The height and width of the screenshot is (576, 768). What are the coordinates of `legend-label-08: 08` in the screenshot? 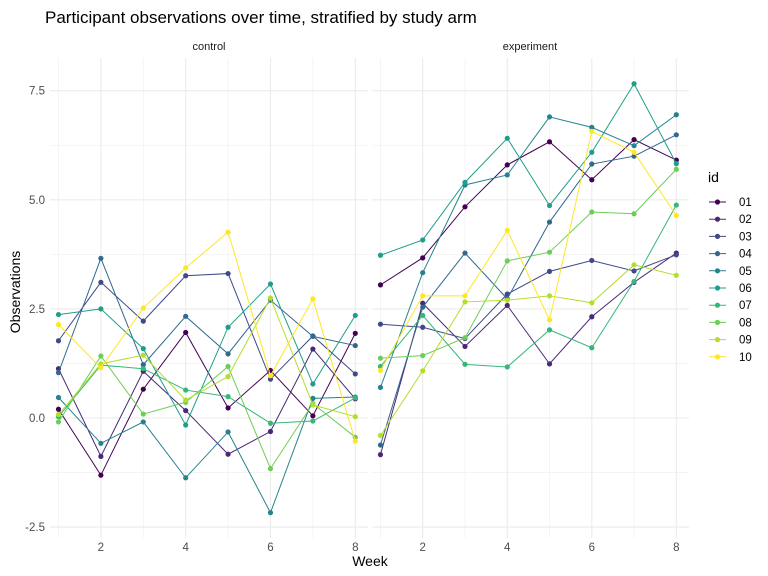 It's located at (745, 323).